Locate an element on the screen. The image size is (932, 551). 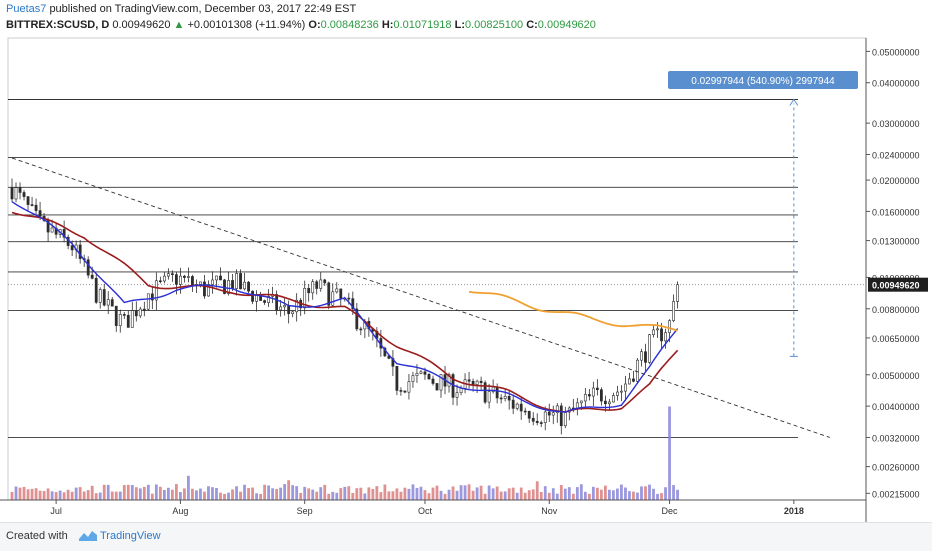
price-tick-label-0: 0.05000000 is located at coordinates (896, 52).